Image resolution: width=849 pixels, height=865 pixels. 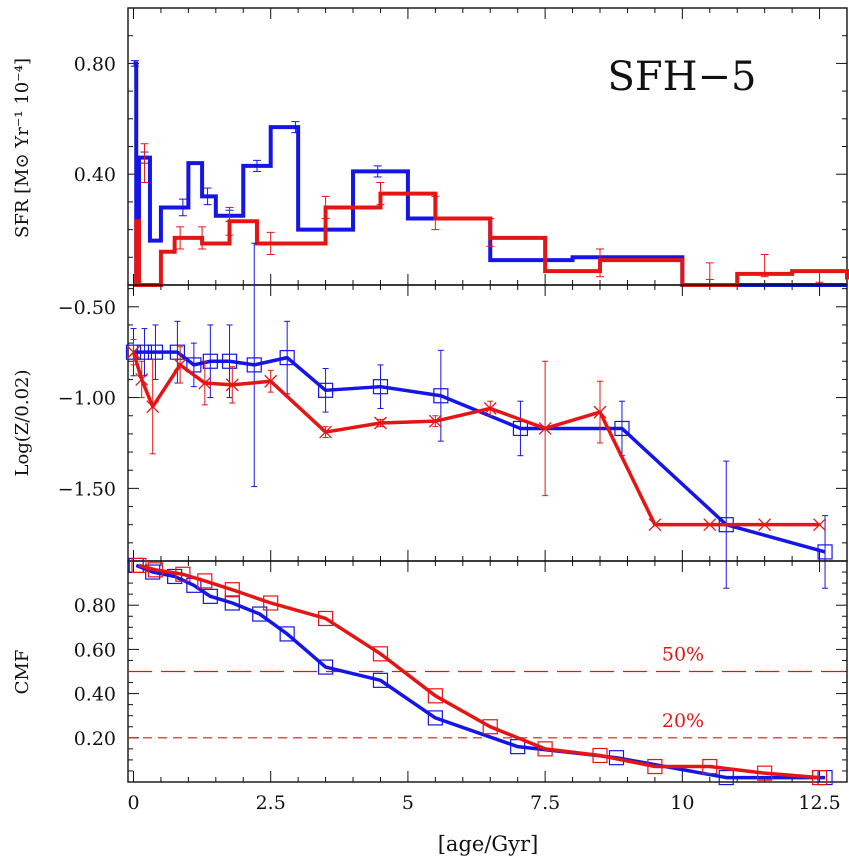 What do you see at coordinates (819, 803) in the screenshot?
I see `x-tick-label: 12.5` at bounding box center [819, 803].